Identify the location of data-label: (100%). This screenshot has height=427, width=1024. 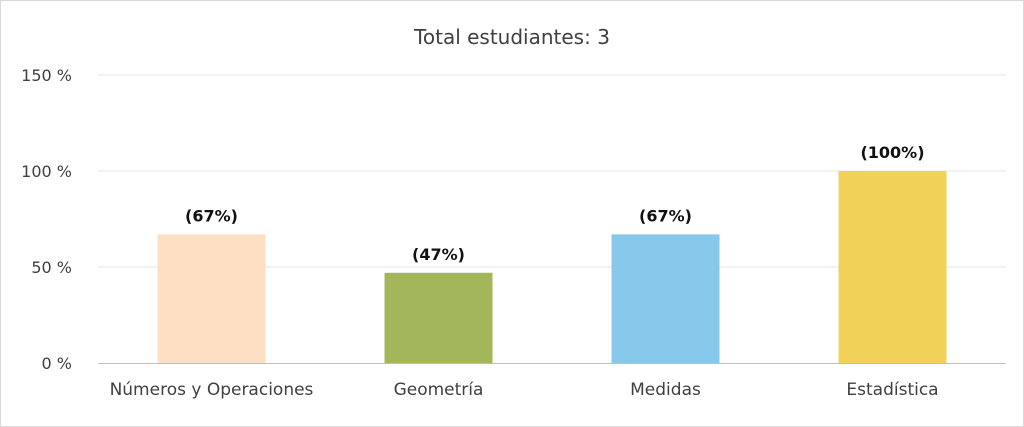
(892, 152).